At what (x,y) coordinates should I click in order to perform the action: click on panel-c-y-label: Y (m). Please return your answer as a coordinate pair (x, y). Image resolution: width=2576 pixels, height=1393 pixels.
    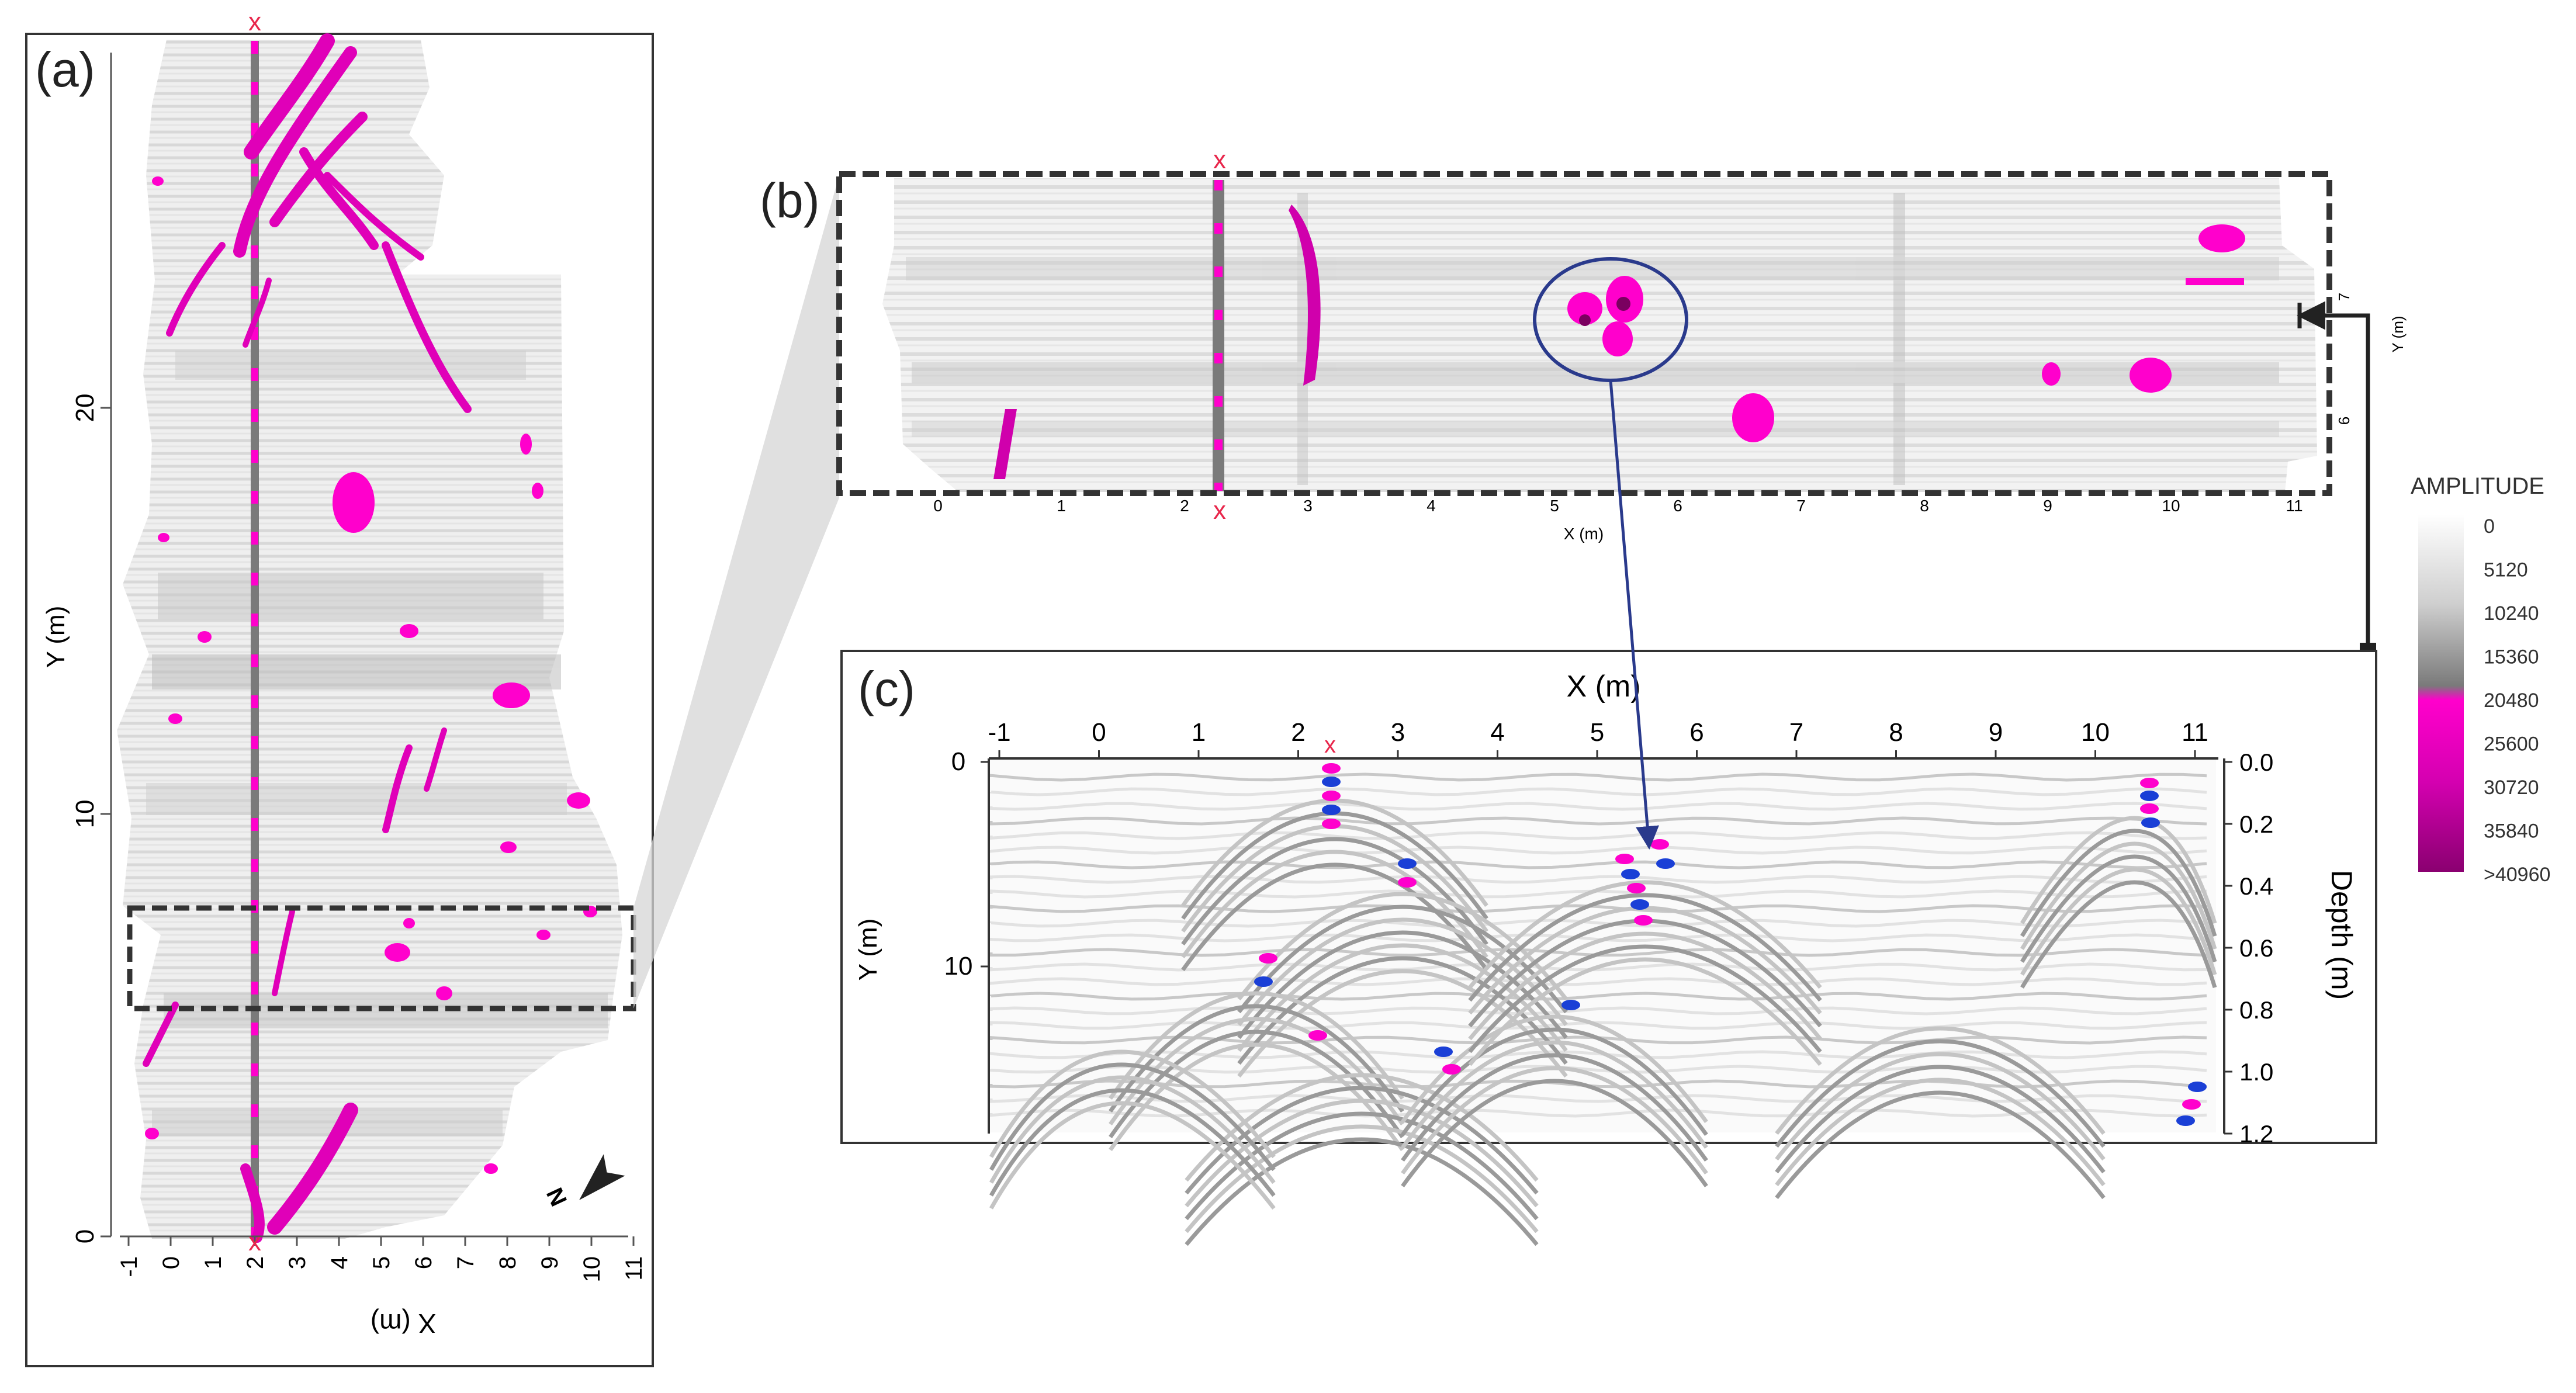
    Looking at the image, I should click on (868, 950).